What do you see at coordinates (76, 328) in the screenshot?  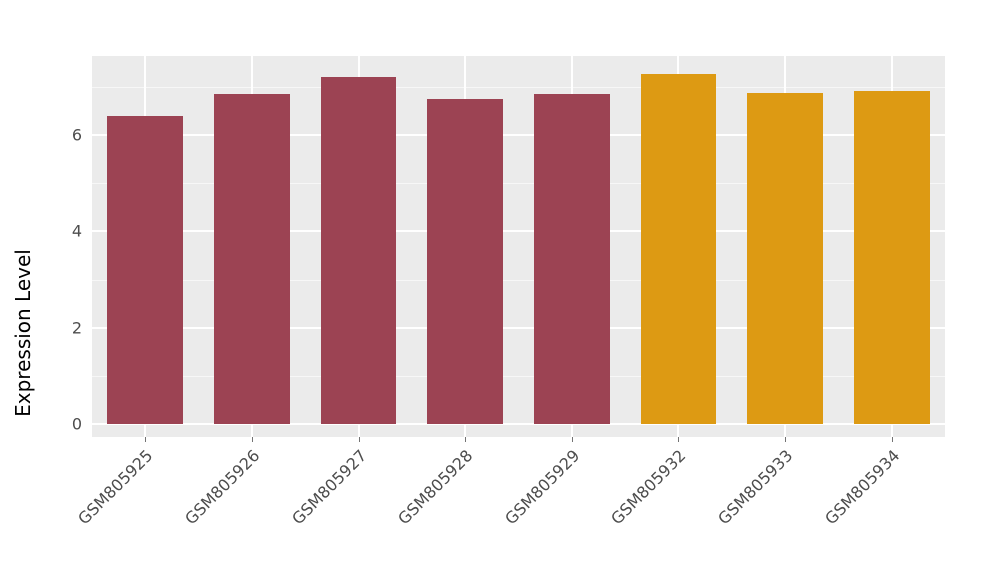 I see `y-tick-label: 2` at bounding box center [76, 328].